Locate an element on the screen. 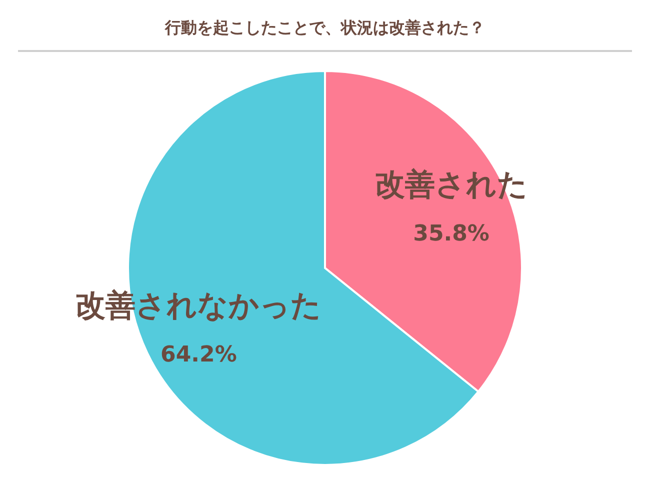 The width and height of the screenshot is (650, 490). data-label: 64.2% is located at coordinates (198, 355).